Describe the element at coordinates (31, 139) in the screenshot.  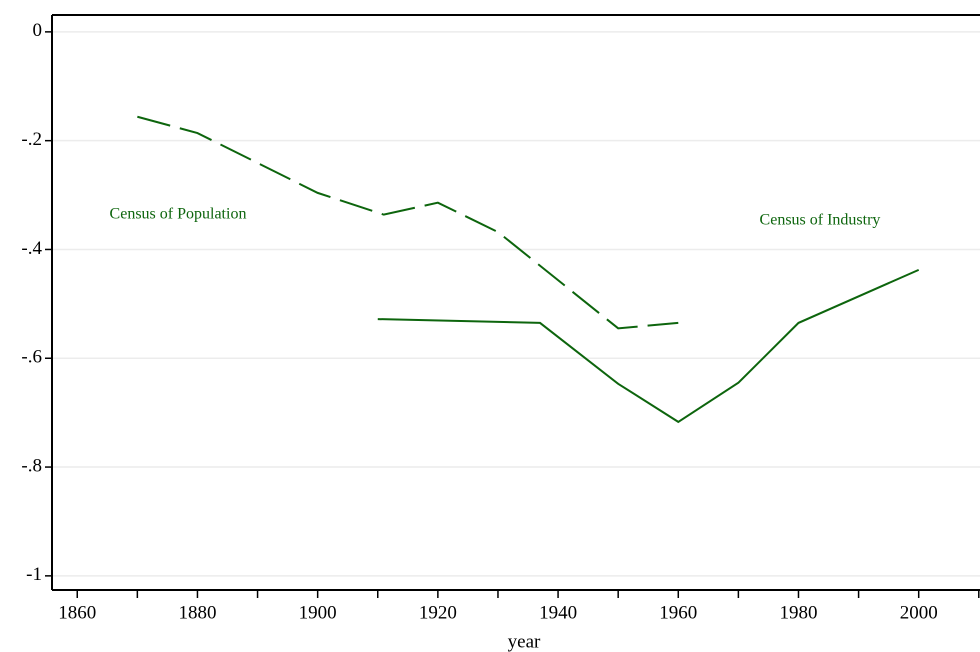
I see `y-tick-label: -.2` at that location.